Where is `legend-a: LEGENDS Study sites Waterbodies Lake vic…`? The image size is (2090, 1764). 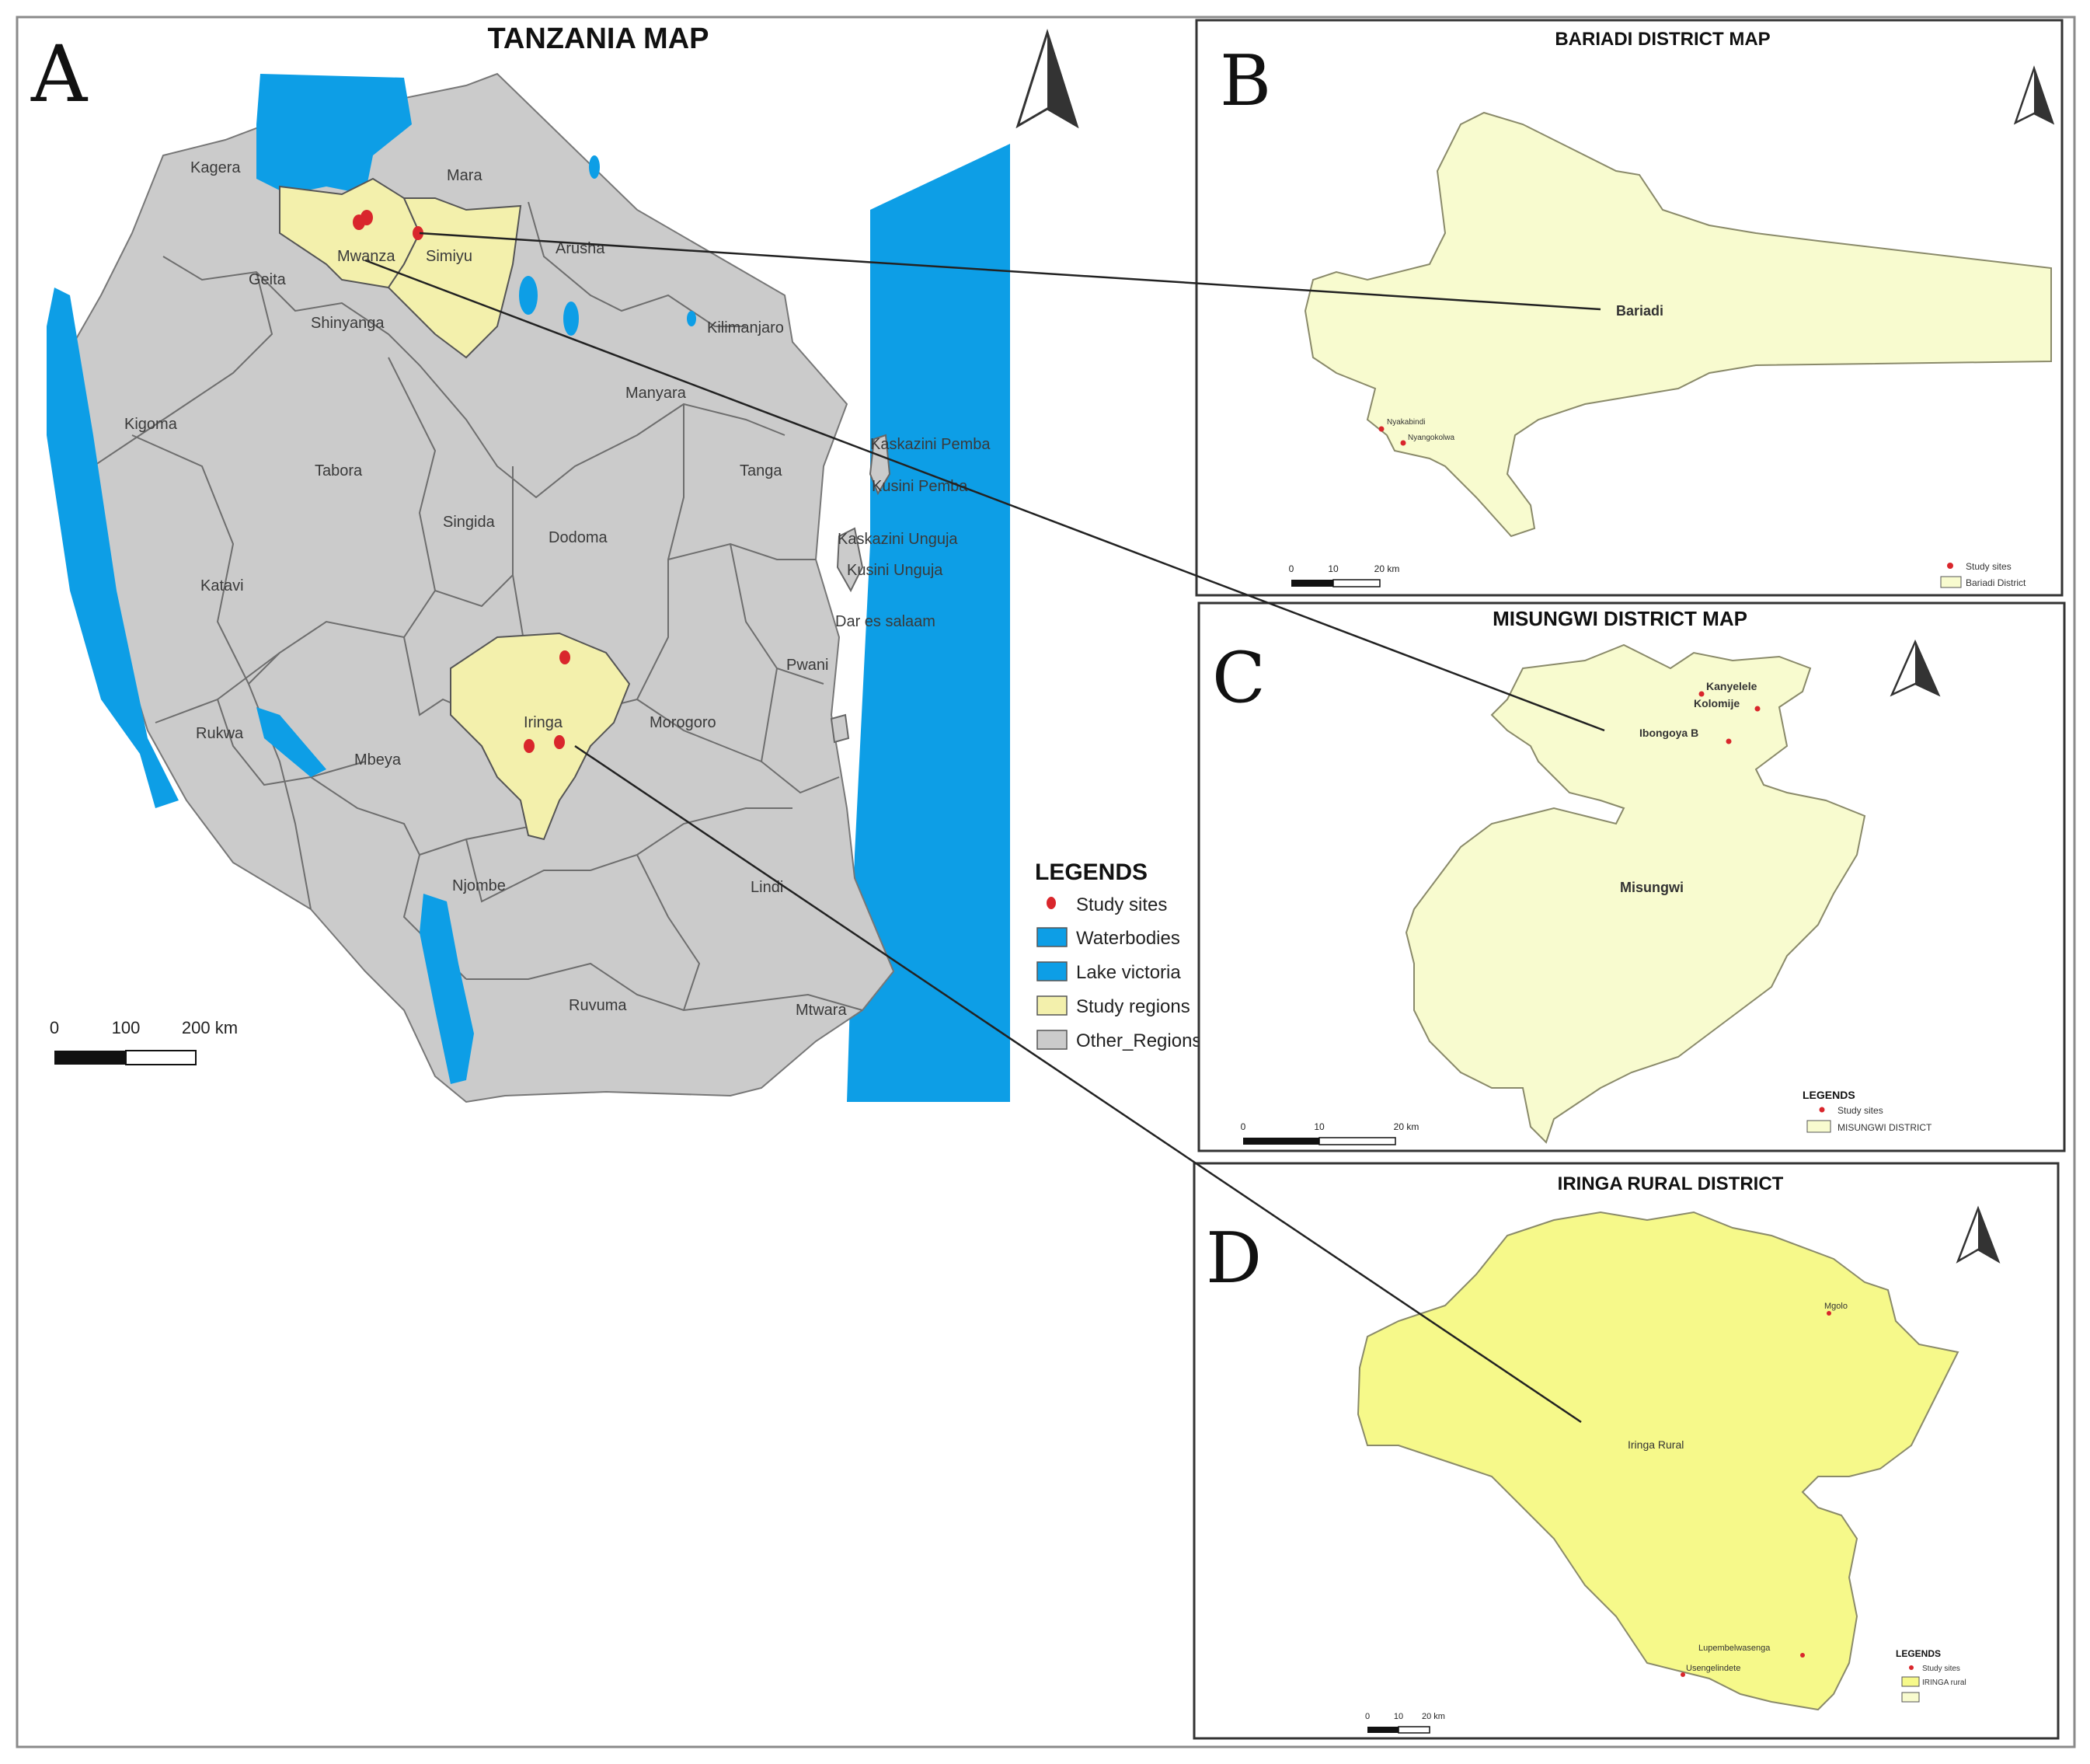
legend-a: LEGENDS Study sites Waterbodies Lake vic… is located at coordinates (1118, 955).